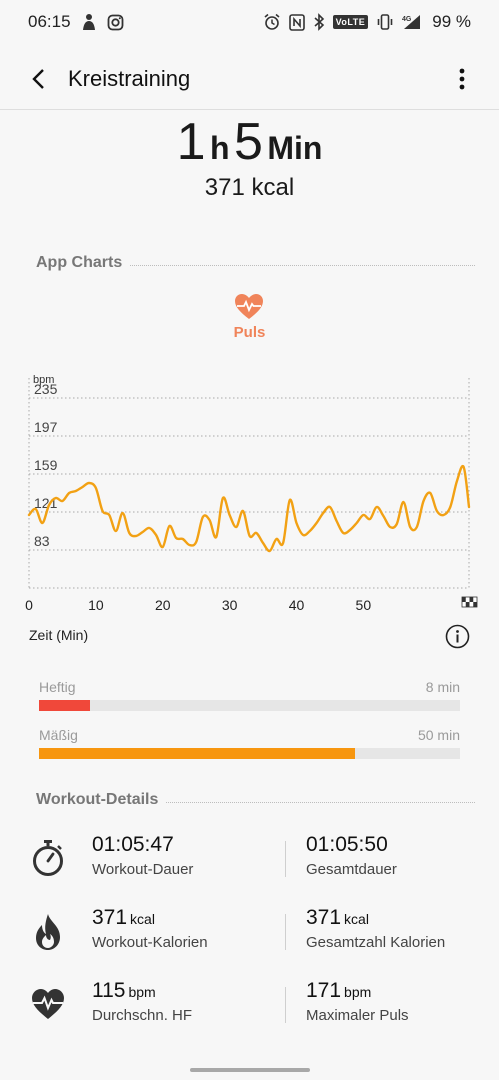  What do you see at coordinates (142, 992) in the screenshot?
I see `average-hr-unit: bpm` at bounding box center [142, 992].